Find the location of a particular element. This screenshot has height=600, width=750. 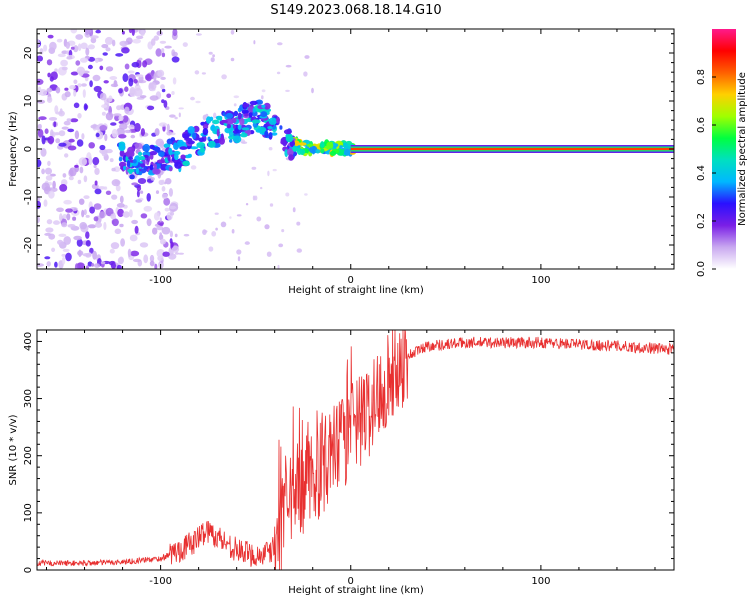

y-tick-label: -10 is located at coordinates (28, 197).